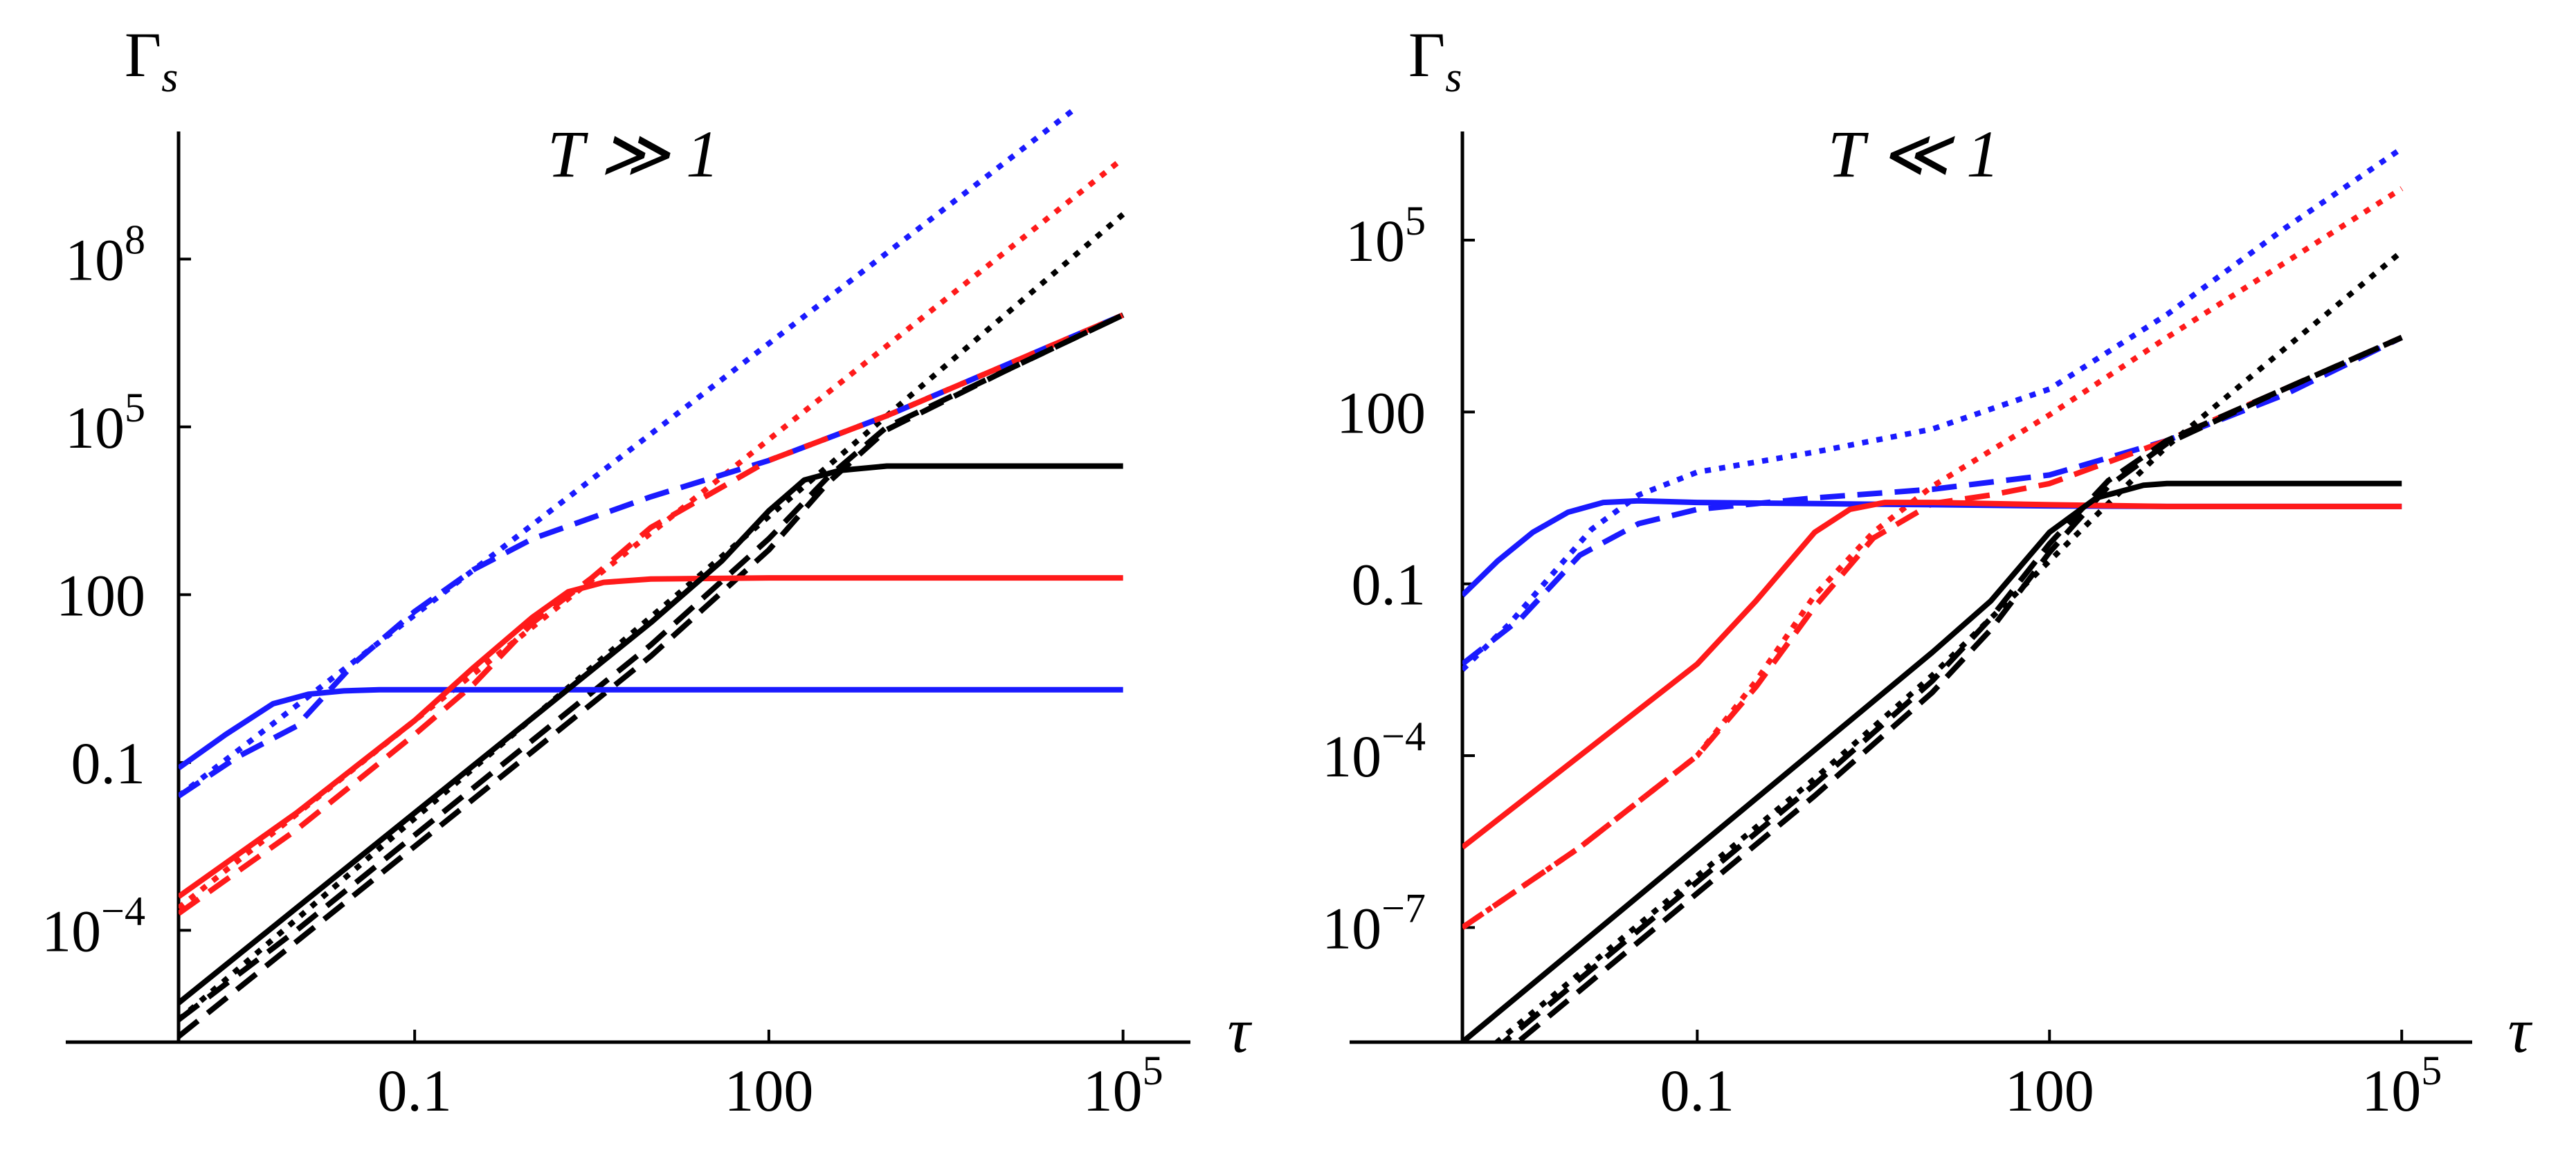 The image size is (2576, 1157). I want to click on y-tick-label: 10⁸, so click(105, 255).